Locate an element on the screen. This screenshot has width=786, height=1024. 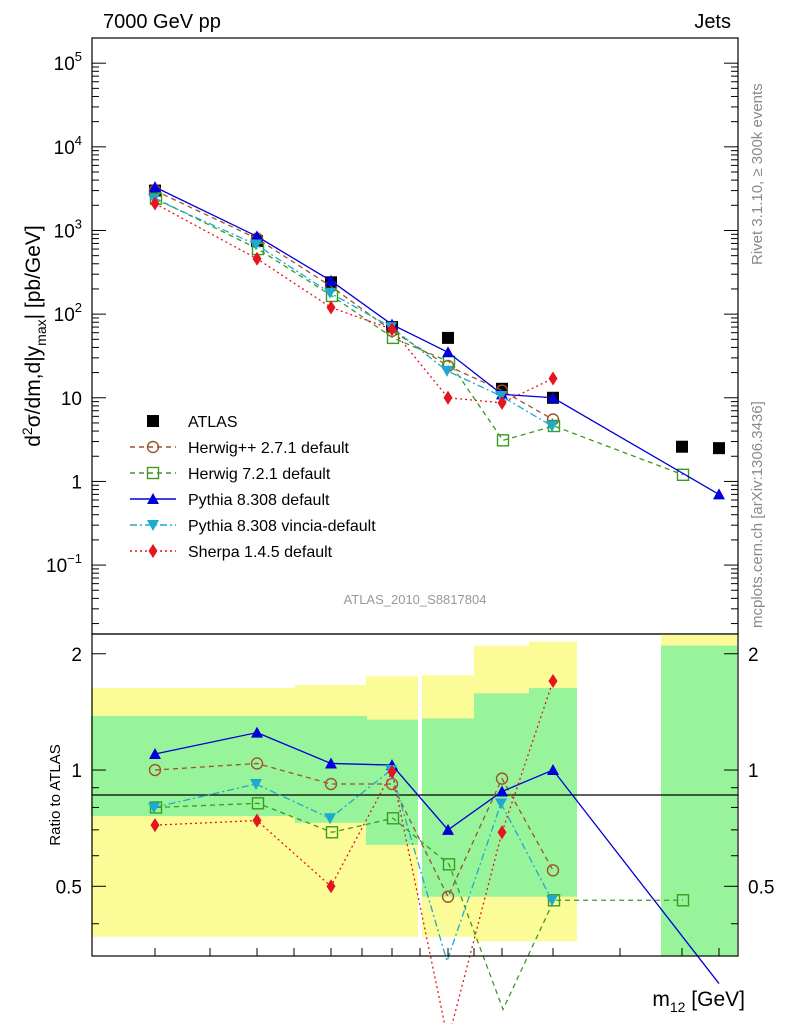
x-axis-title: m12 [GeV] is located at coordinates (698, 1001).